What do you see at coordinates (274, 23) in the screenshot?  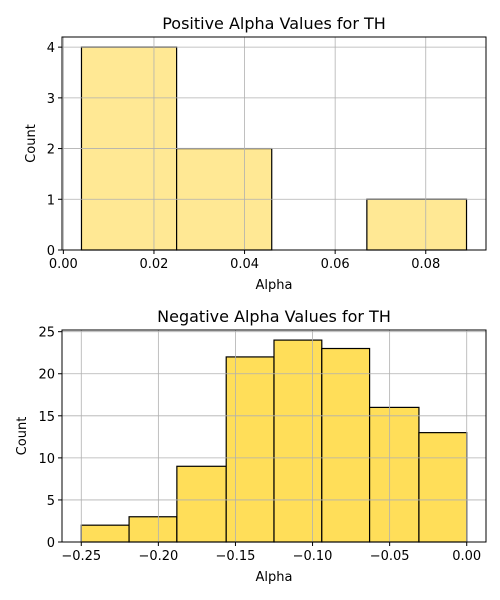 I see `chart-title: Positive Alpha Values for TH` at bounding box center [274, 23].